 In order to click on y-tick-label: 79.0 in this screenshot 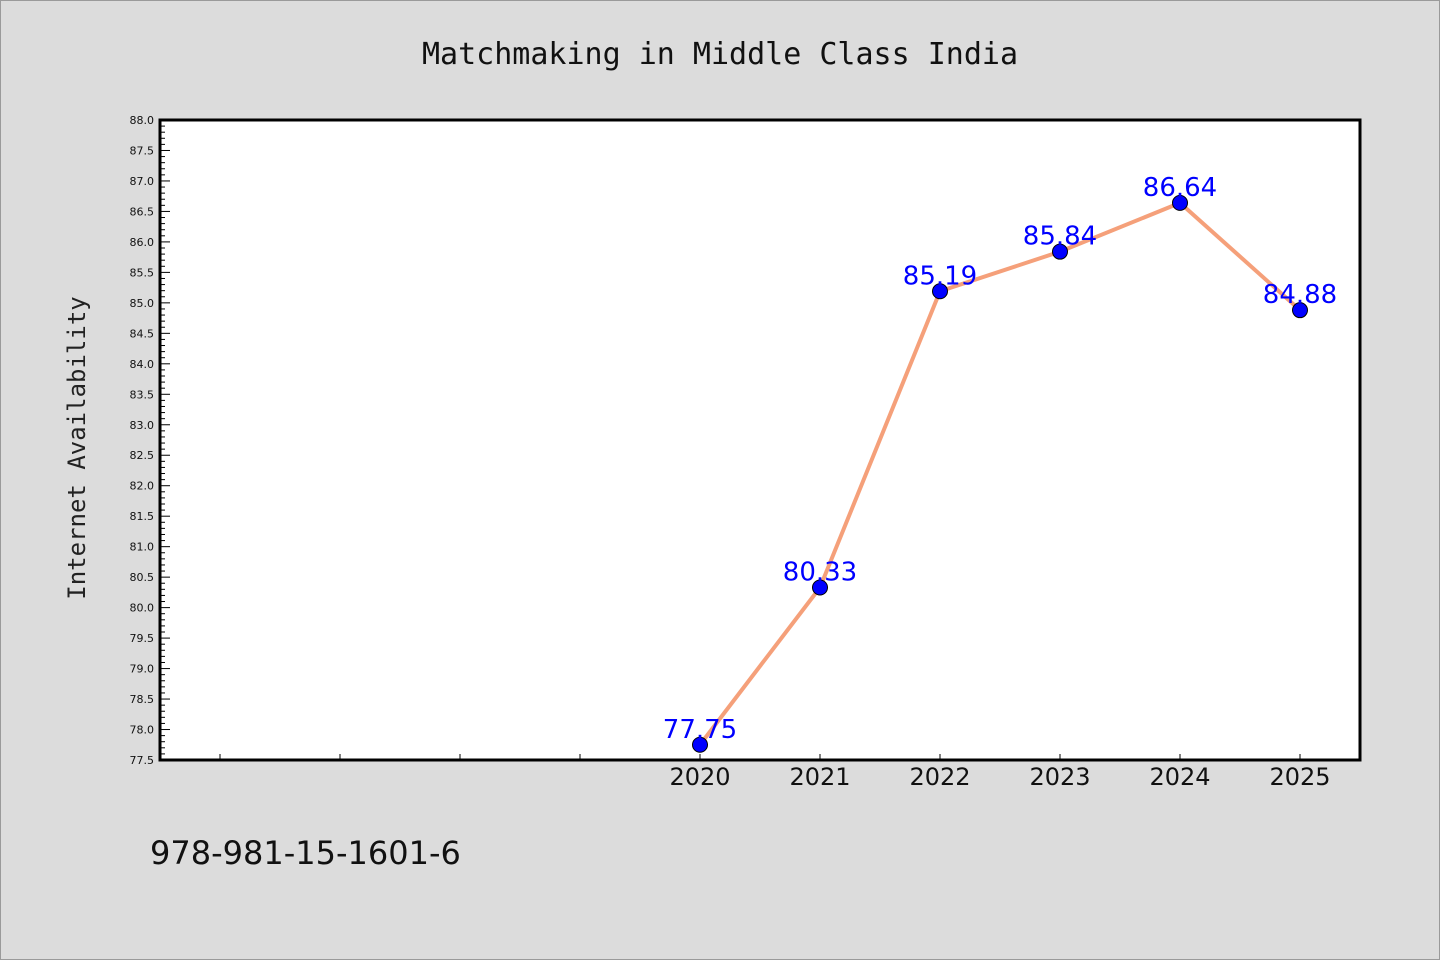, I will do `click(142, 669)`.